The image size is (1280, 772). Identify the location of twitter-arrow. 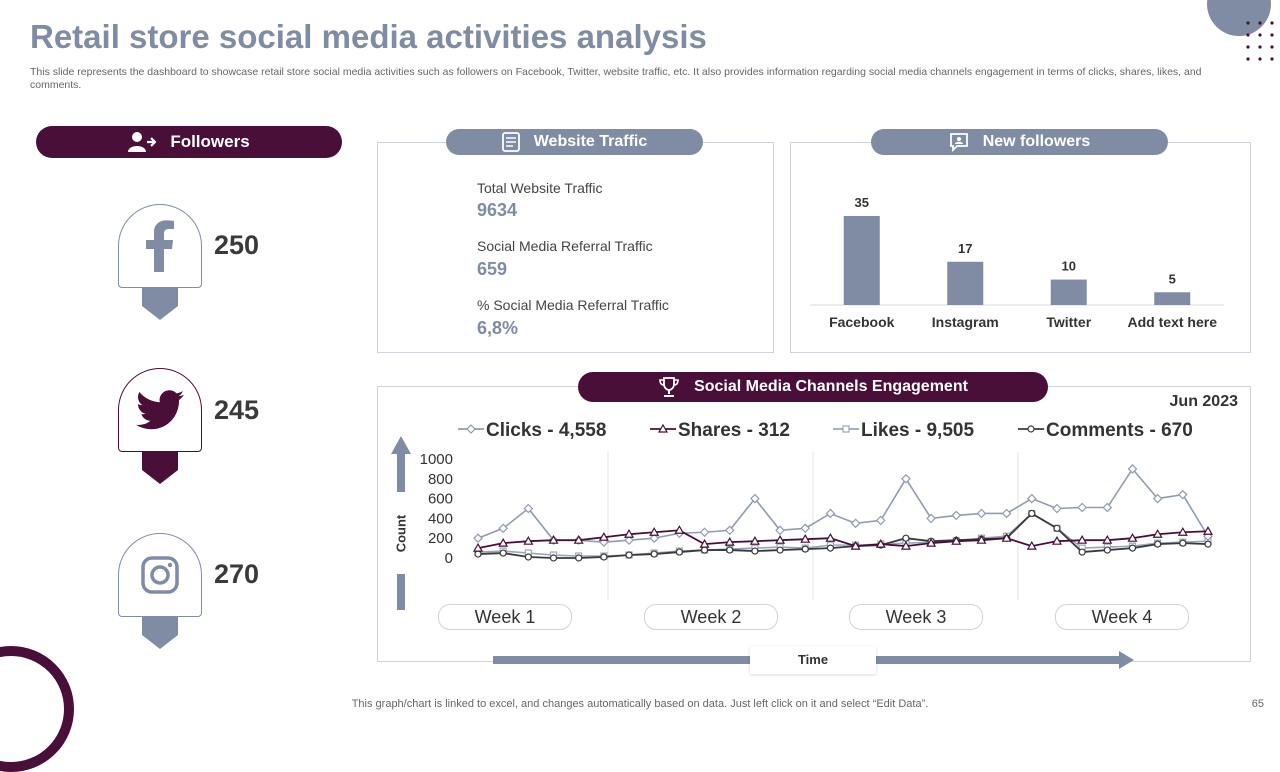
(160, 468).